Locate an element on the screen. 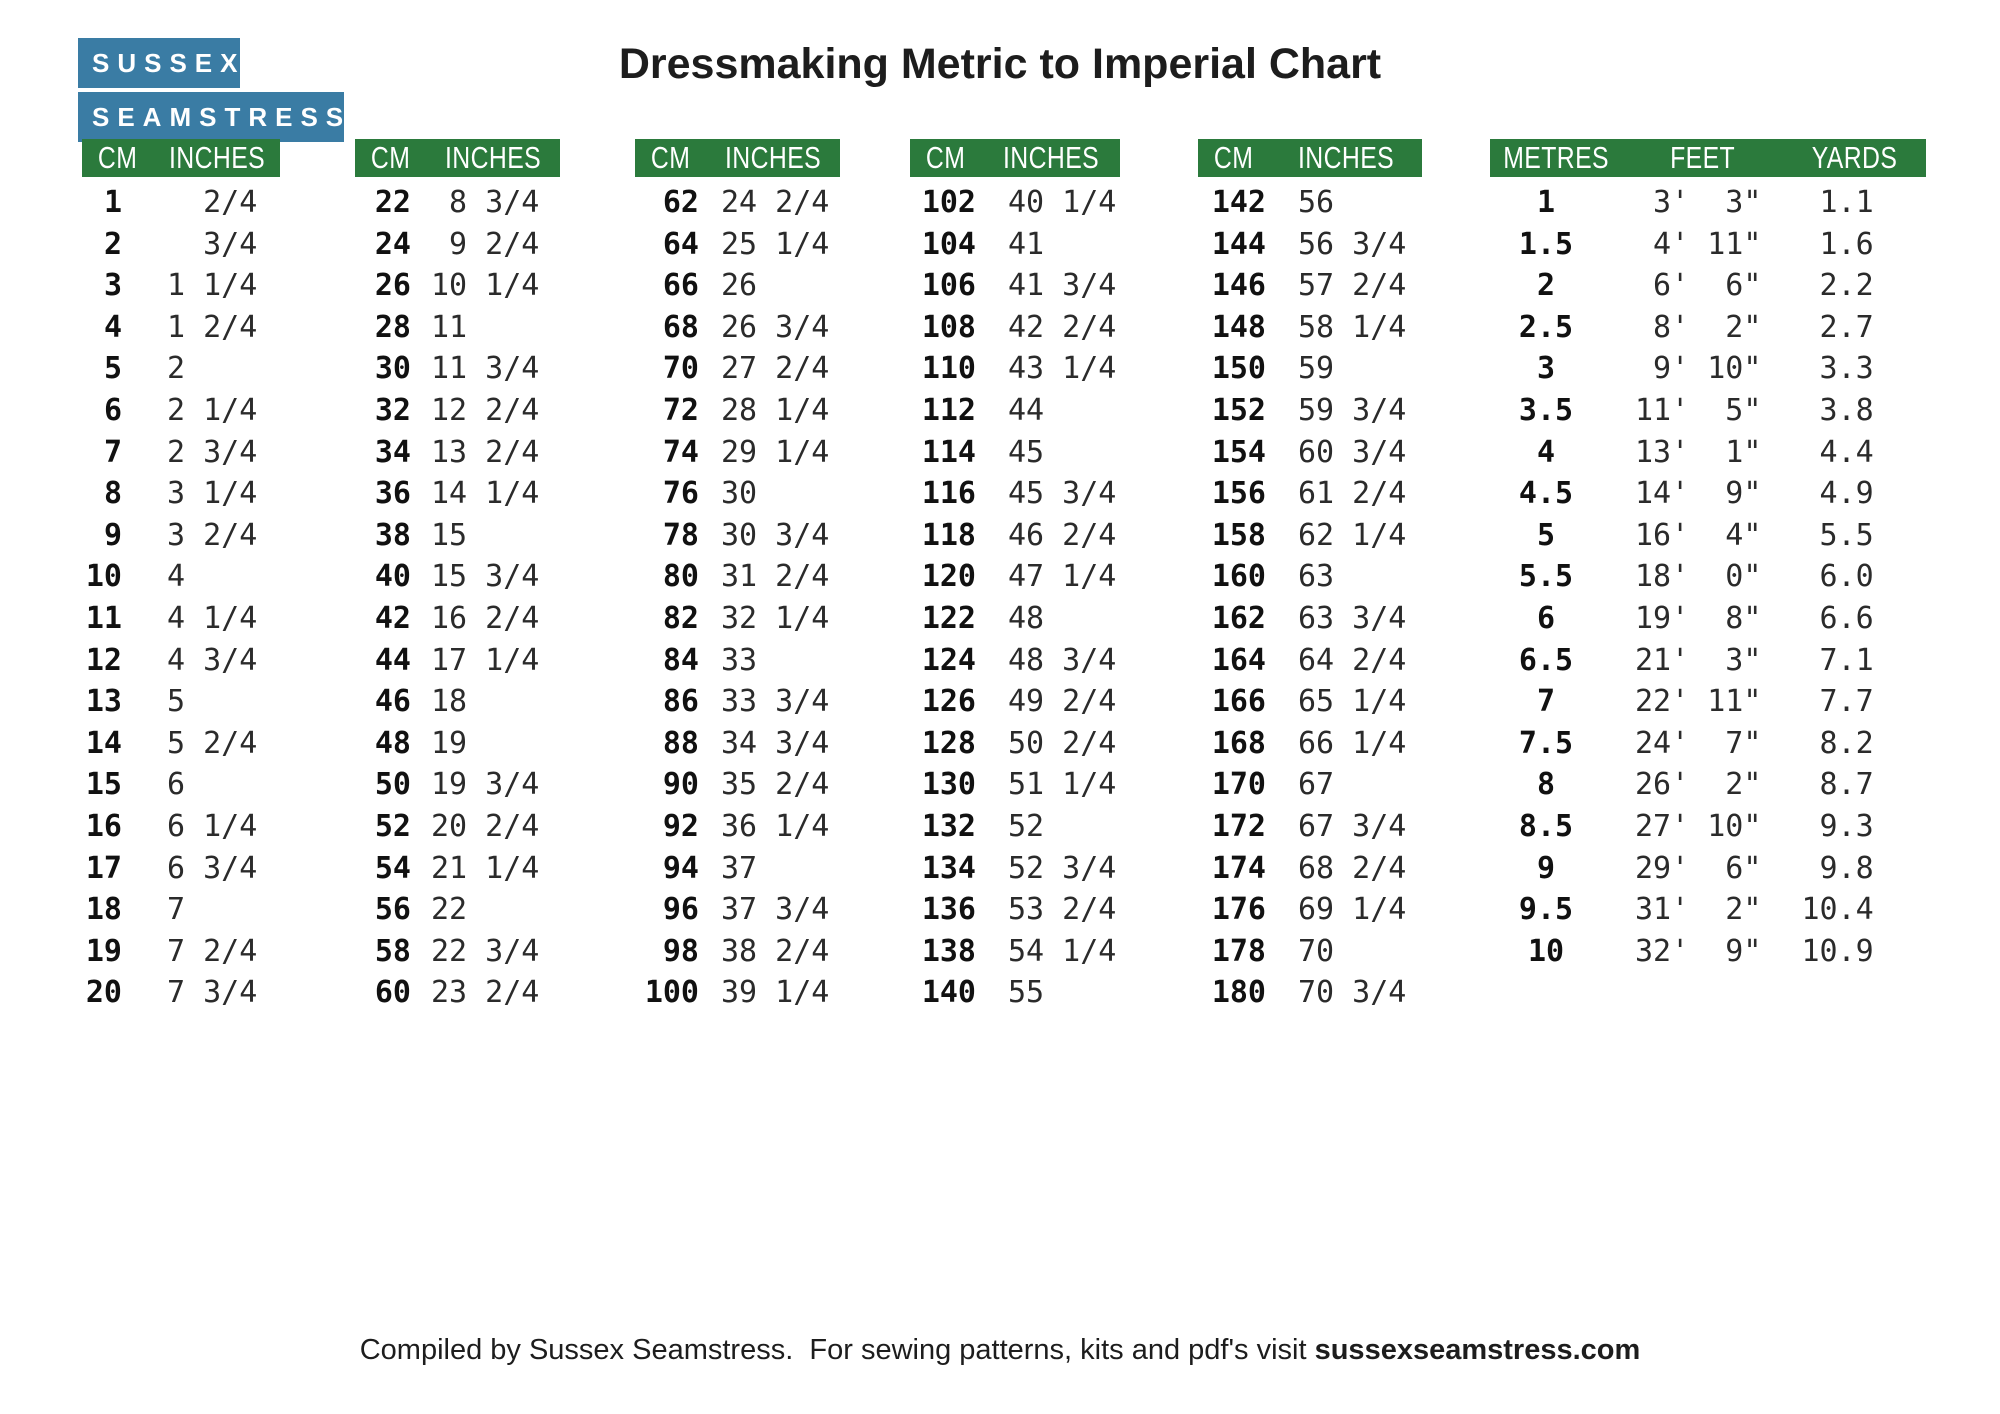 The height and width of the screenshot is (1414, 2000). inches-value: 30 3/4 is located at coordinates (775, 535).